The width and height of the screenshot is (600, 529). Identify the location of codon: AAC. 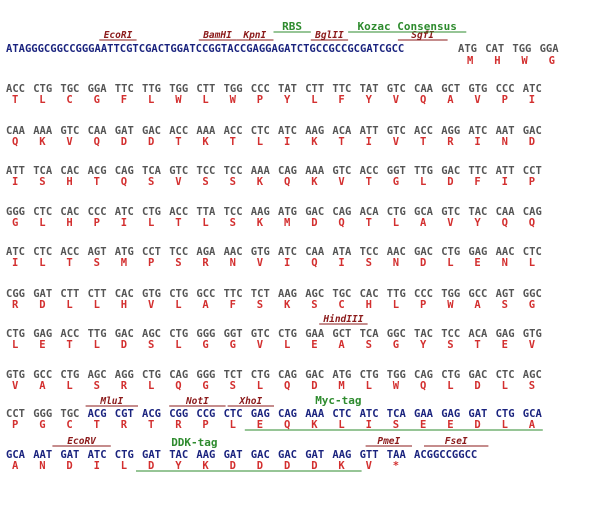
(505, 252).